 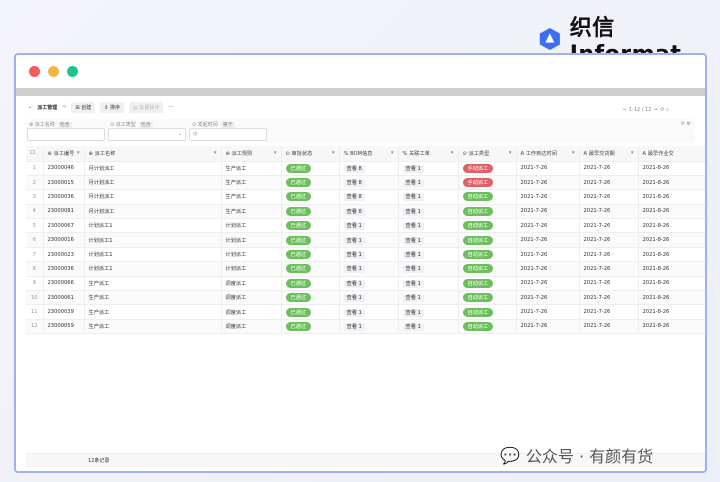 What do you see at coordinates (655, 110) in the screenshot?
I see `next-page-icon: →` at bounding box center [655, 110].